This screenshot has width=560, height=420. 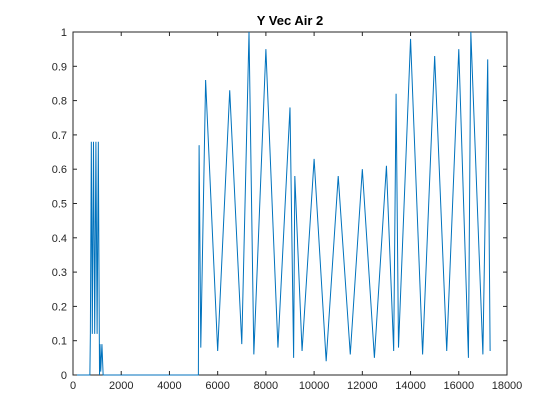 What do you see at coordinates (73, 386) in the screenshot?
I see `x-tick-label: 0` at bounding box center [73, 386].